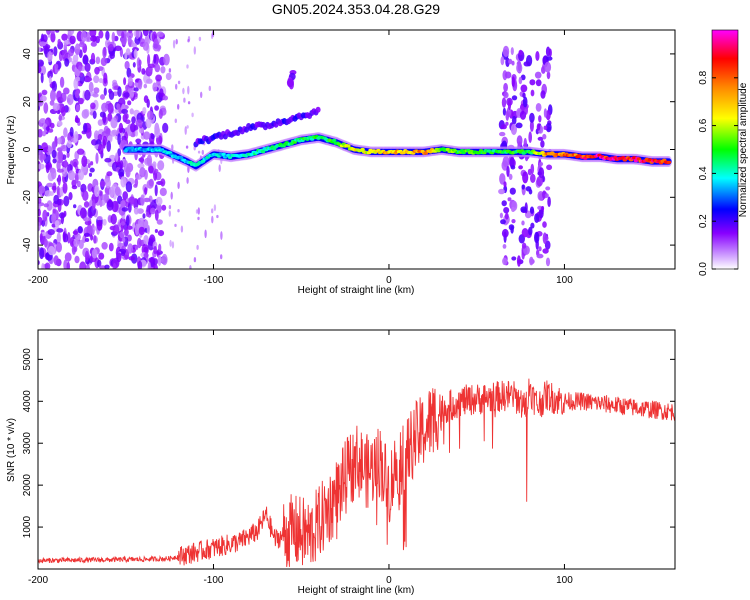 This screenshot has height=600, width=750. Describe the element at coordinates (389, 580) in the screenshot. I see `x-tick-label: 0` at that location.